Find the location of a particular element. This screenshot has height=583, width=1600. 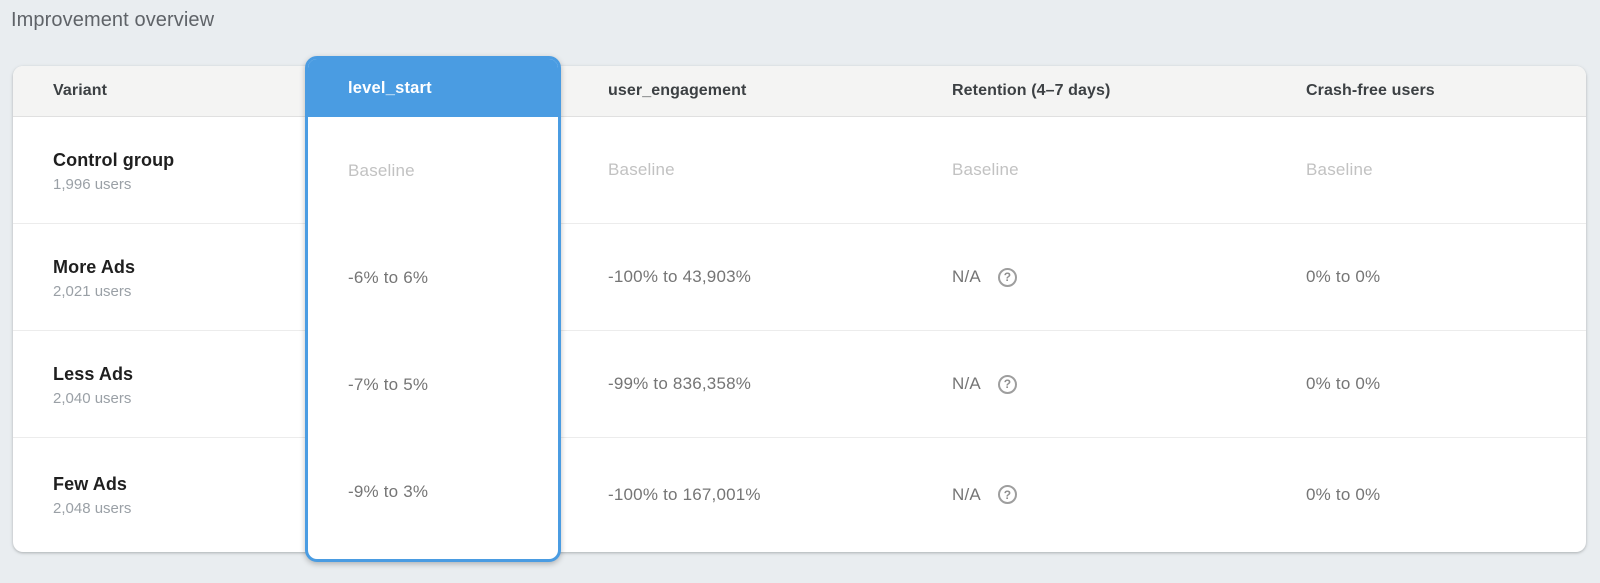

column-header-user-engagement: user_engagement is located at coordinates (677, 90).